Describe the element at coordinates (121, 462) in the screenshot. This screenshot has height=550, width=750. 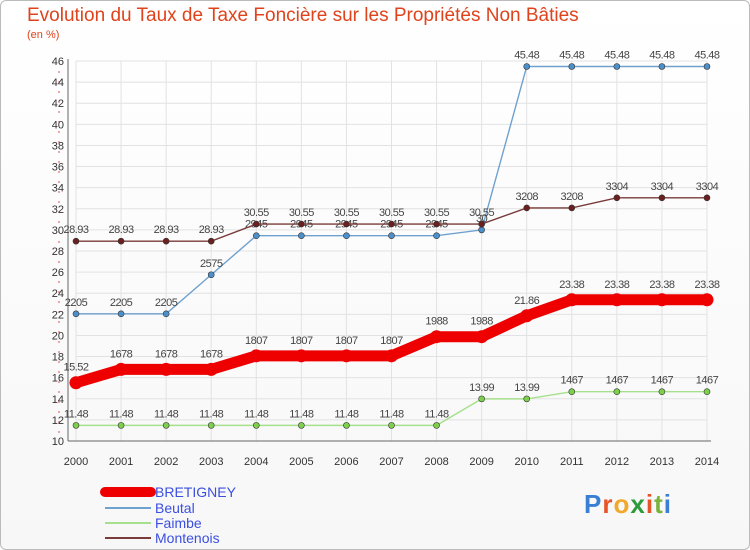
I see `x-tick-label: 2001` at that location.